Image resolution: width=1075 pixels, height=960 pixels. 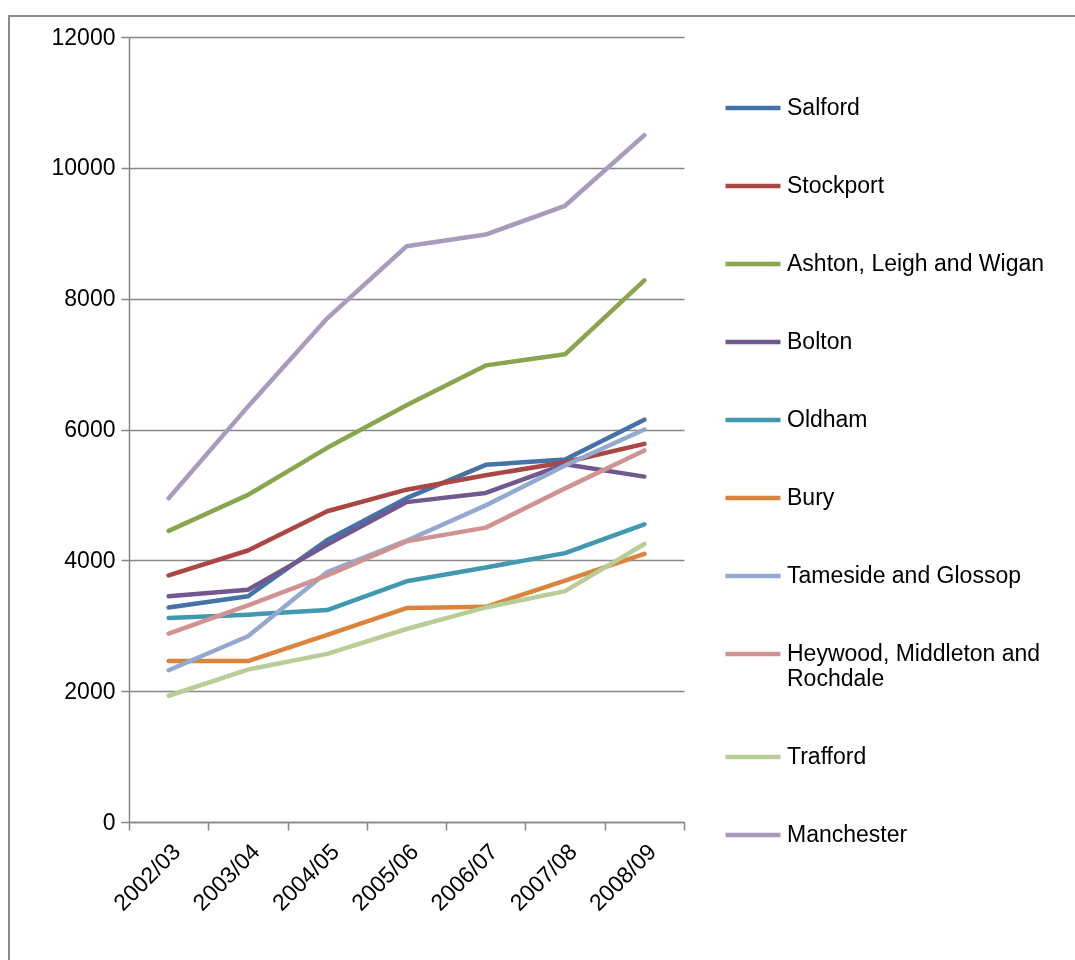 I want to click on y-tick-label: 4000, so click(x=90, y=559).